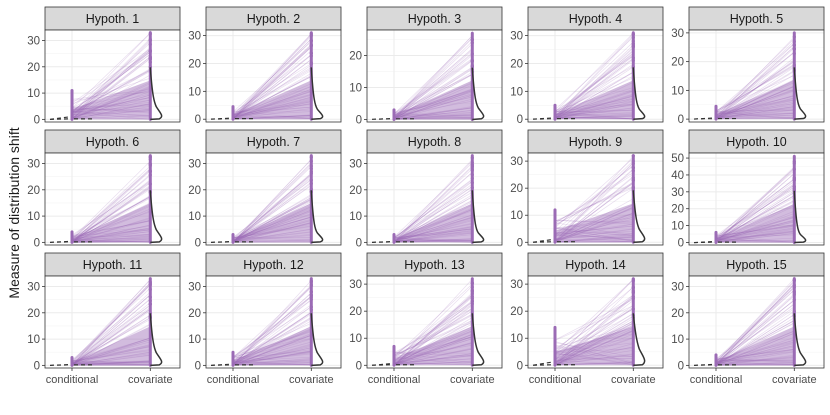 This screenshot has width=830, height=415. I want to click on facet-title: Hypoth. 13, so click(434, 265).